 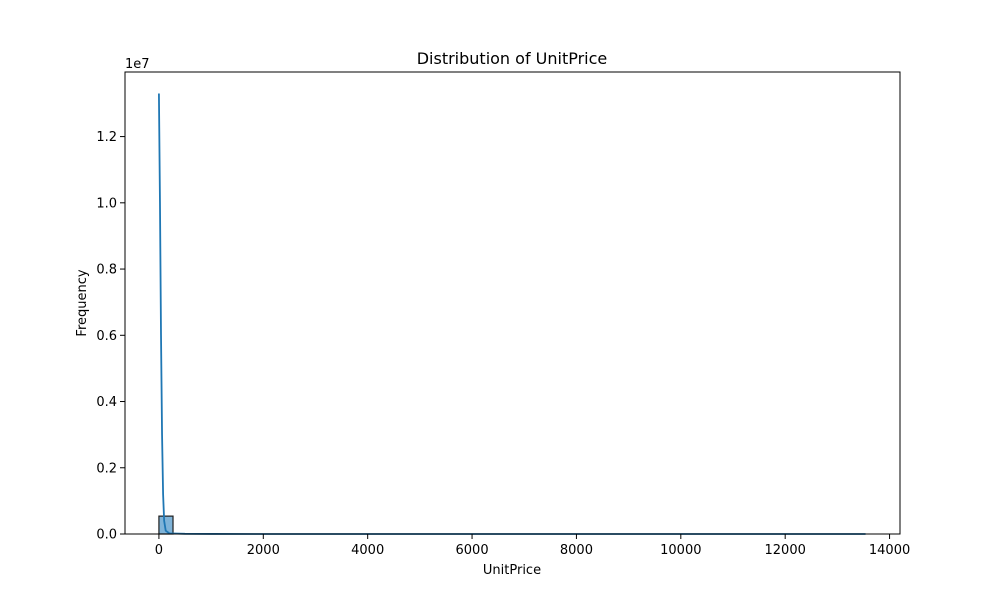 I want to click on chart-title: Distribution of UnitPrice, so click(x=512, y=58).